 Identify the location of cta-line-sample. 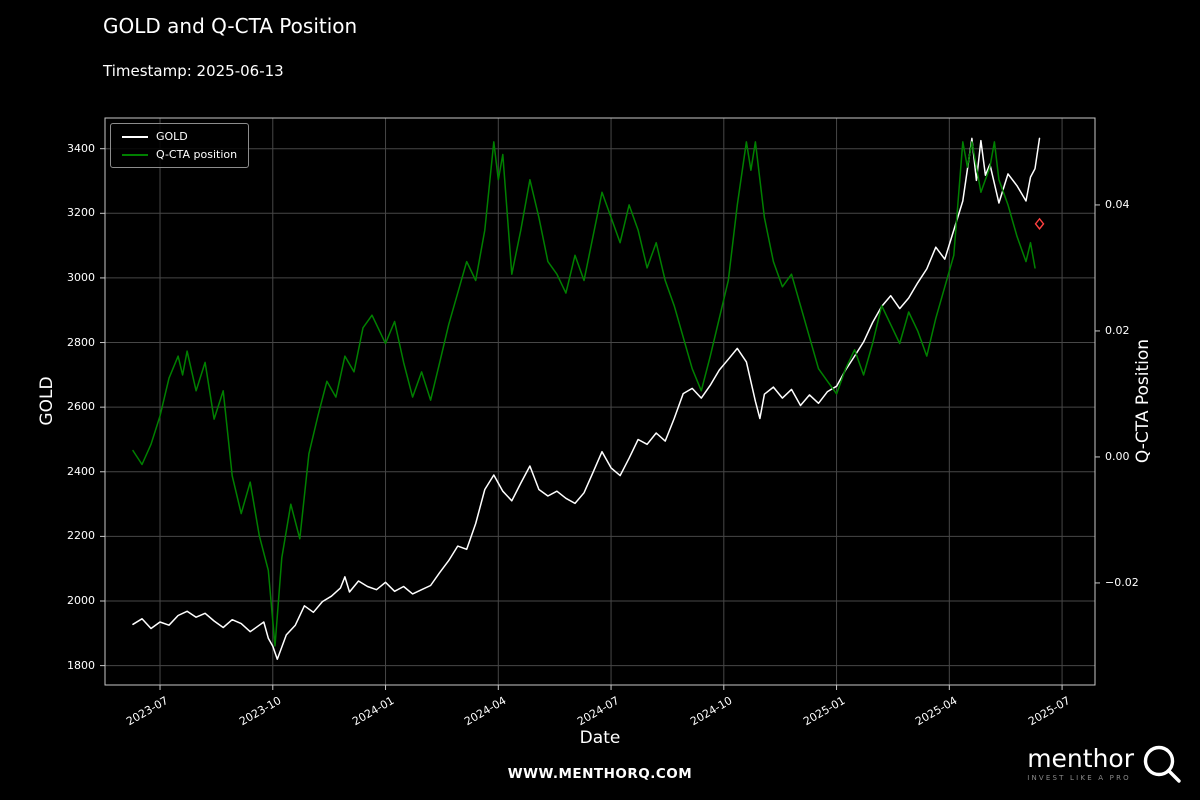
(135, 154).